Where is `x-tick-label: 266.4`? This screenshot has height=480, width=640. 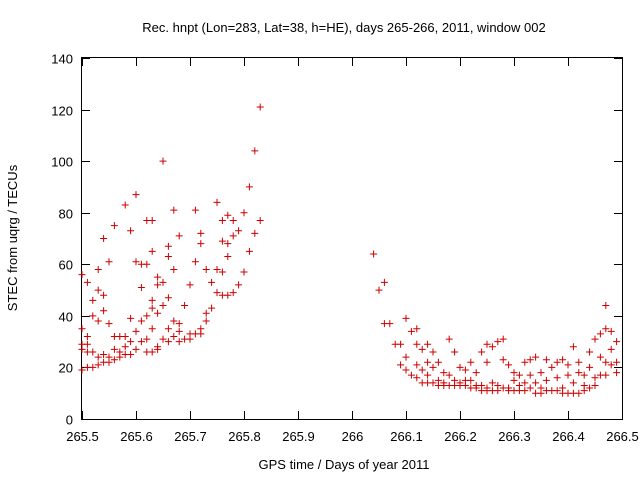
x-tick-label: 266.4 is located at coordinates (568, 436).